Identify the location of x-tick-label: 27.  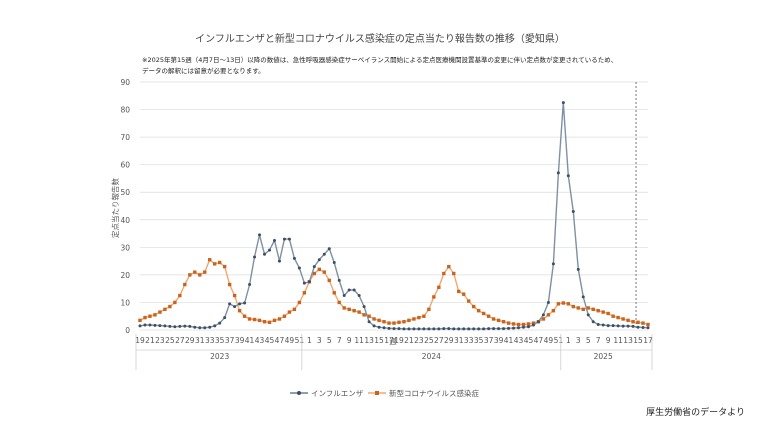
(439, 340).